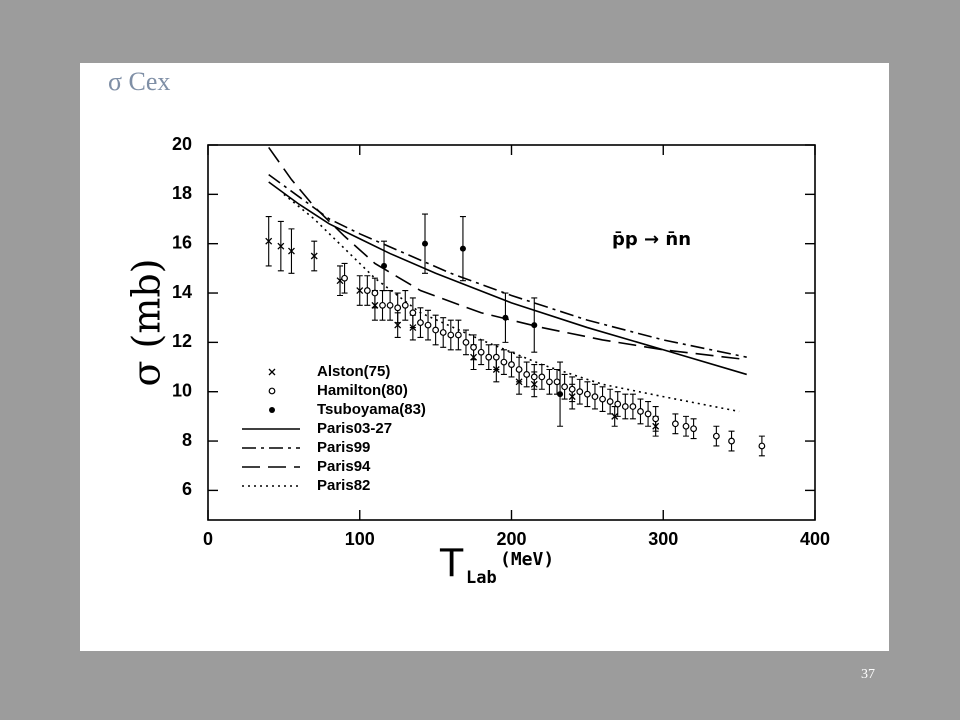  Describe the element at coordinates (187, 440) in the screenshot. I see `y-tick-label: 8` at that location.